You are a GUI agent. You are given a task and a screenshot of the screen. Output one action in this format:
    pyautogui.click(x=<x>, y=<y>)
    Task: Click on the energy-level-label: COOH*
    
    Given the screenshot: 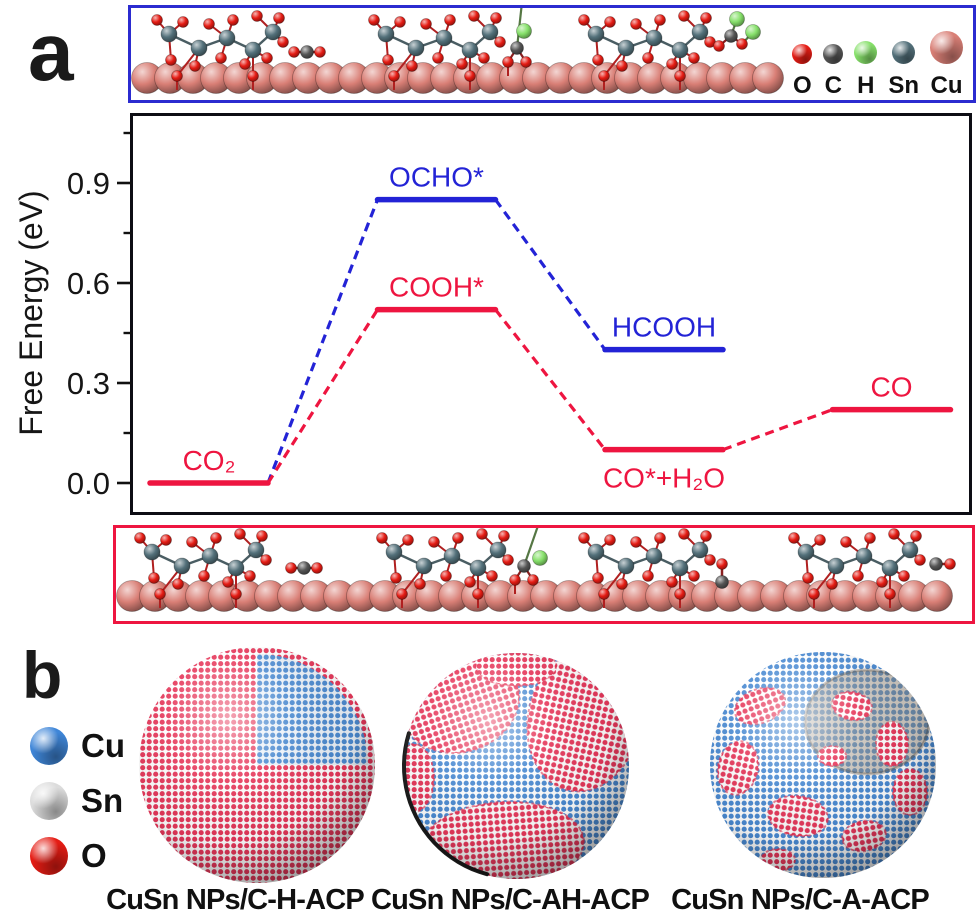 What is the action you would take?
    pyautogui.click(x=436, y=287)
    